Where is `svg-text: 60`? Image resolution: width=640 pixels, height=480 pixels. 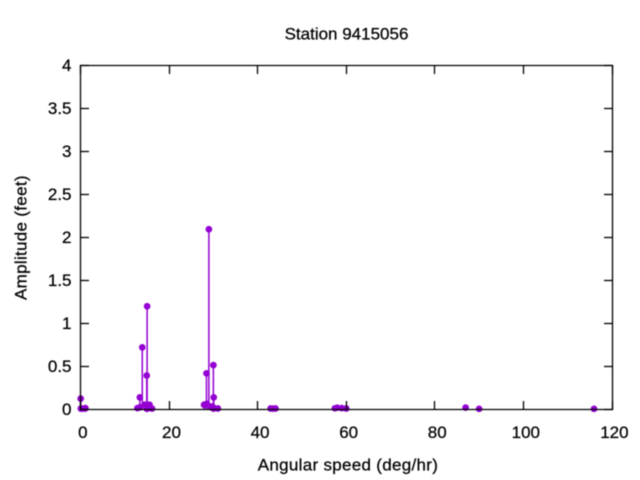
svg-text: 60 is located at coordinates (348, 432).